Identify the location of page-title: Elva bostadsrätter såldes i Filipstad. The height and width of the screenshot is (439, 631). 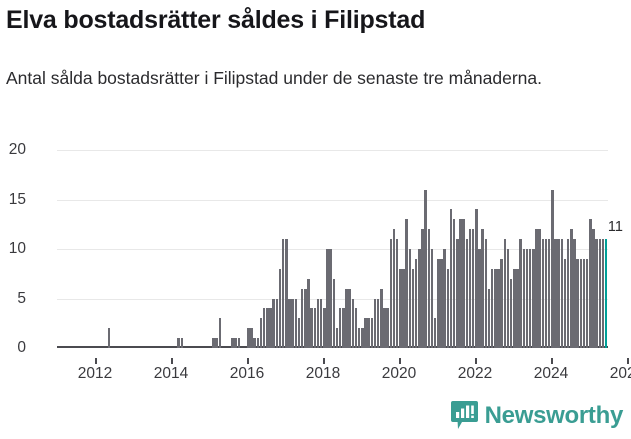
(216, 20).